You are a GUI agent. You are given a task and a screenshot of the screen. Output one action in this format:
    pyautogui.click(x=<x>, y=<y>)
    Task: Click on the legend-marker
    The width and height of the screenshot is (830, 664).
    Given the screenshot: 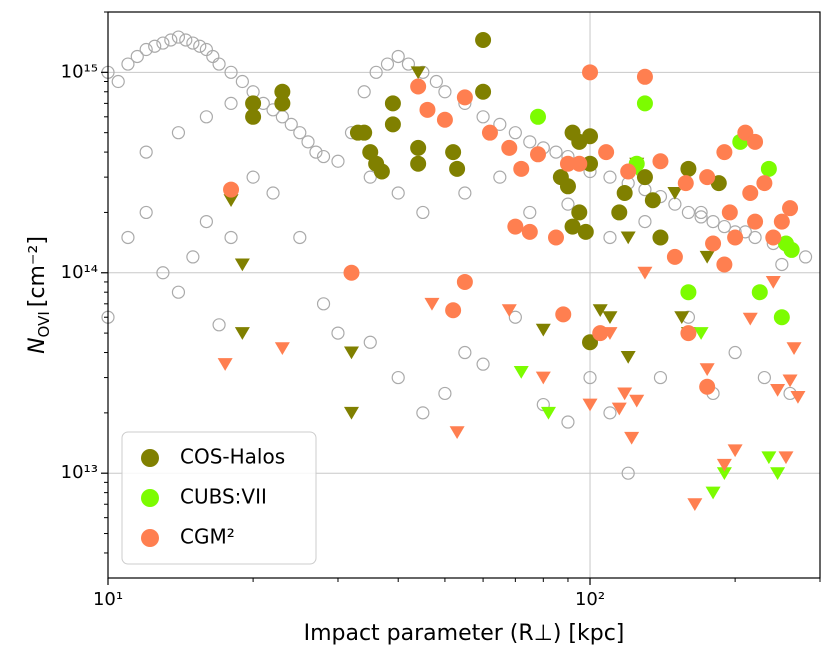 What is the action you would take?
    pyautogui.click(x=150, y=538)
    